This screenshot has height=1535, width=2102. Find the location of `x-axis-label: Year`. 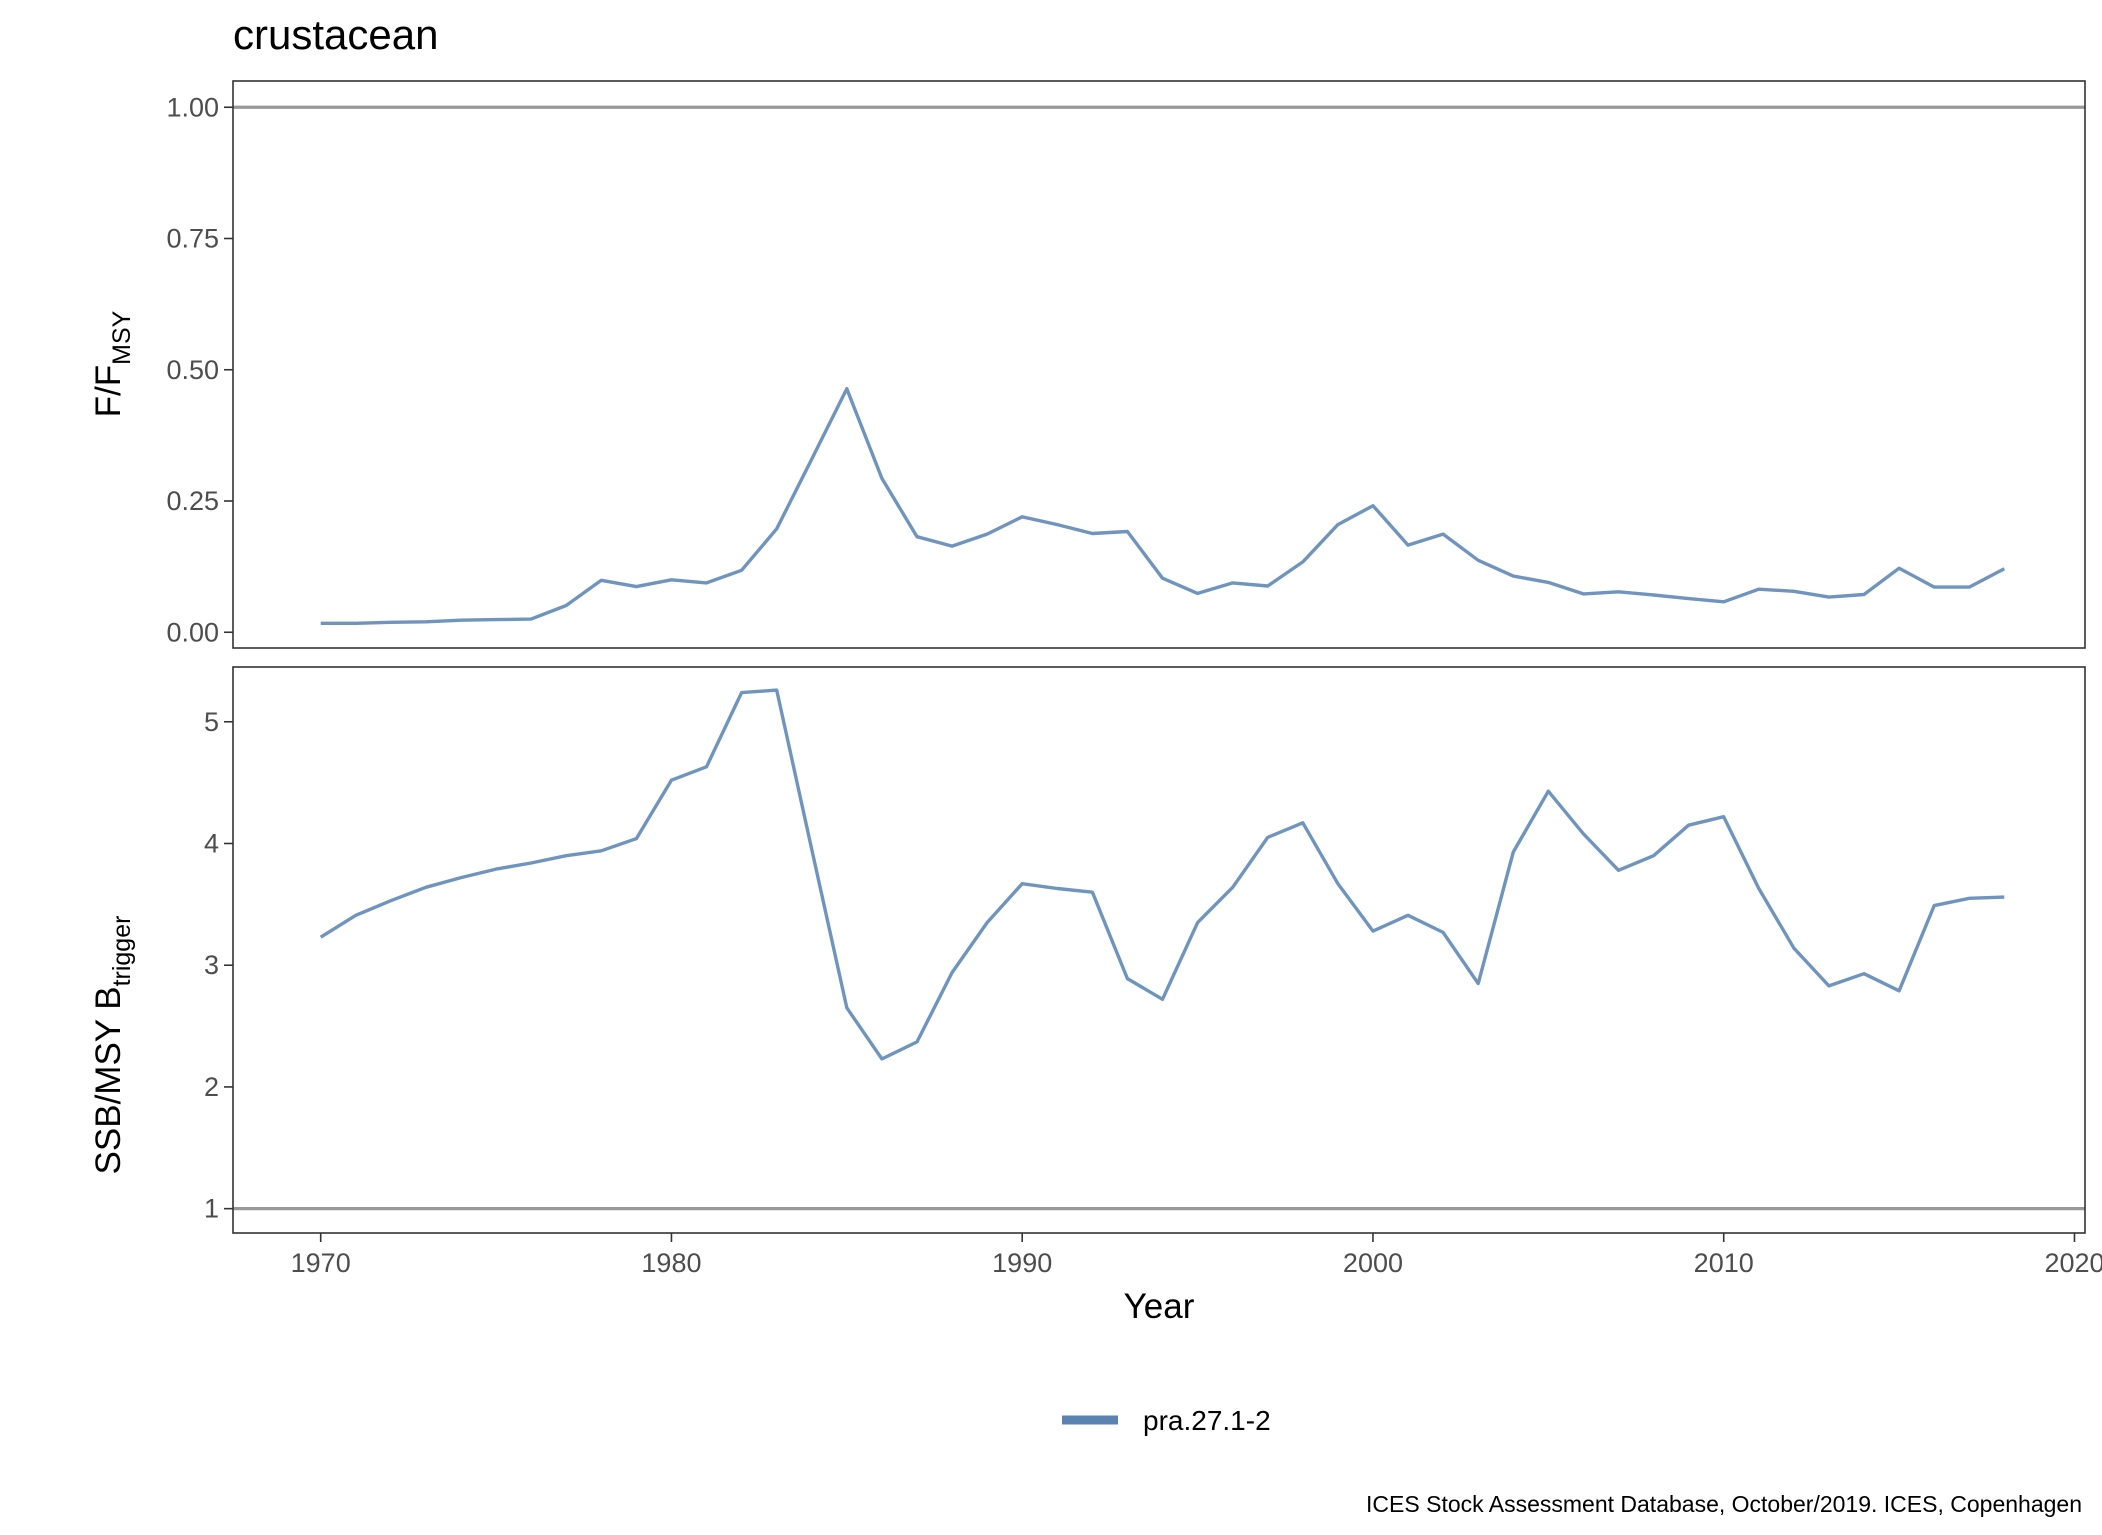

x-axis-label: Year is located at coordinates (1159, 1306).